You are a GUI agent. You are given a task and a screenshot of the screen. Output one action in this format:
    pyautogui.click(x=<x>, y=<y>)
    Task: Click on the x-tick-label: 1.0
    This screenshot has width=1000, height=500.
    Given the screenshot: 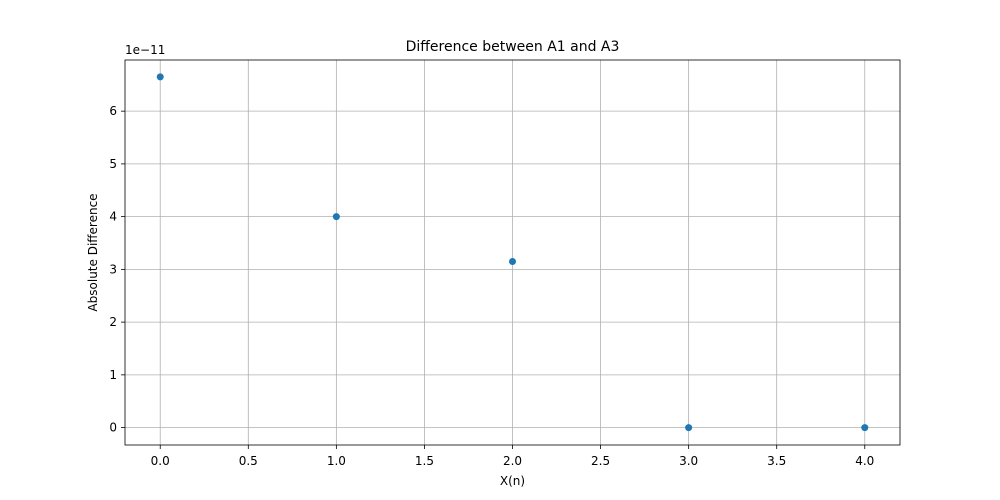 What is the action you would take?
    pyautogui.click(x=336, y=461)
    